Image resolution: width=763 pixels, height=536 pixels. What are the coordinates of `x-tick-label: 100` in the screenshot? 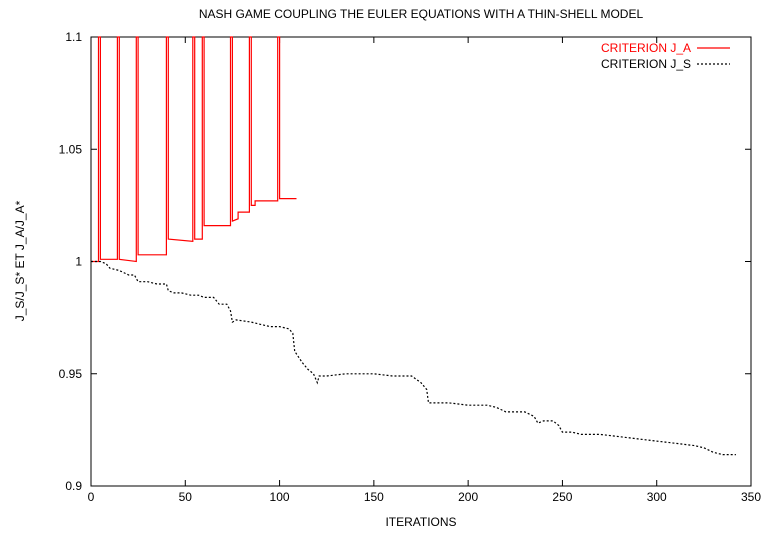 It's located at (280, 497).